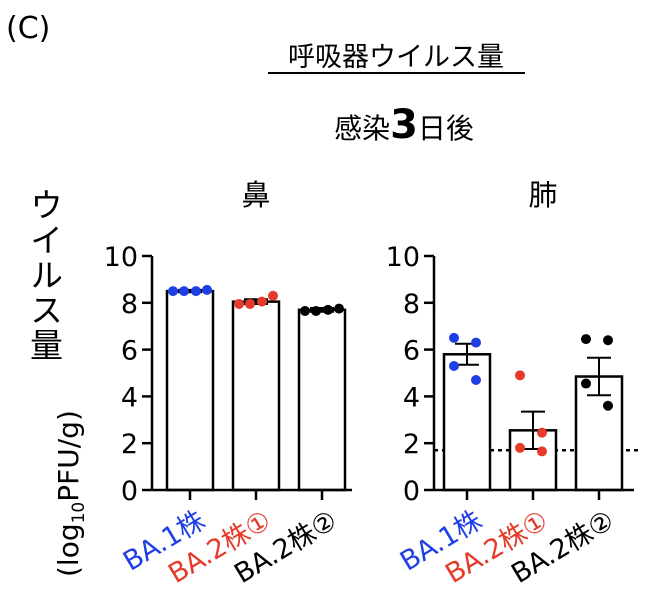  Describe the element at coordinates (70, 493) in the screenshot. I see `y-axis-label-unit: (log10PFU/g)` at that location.